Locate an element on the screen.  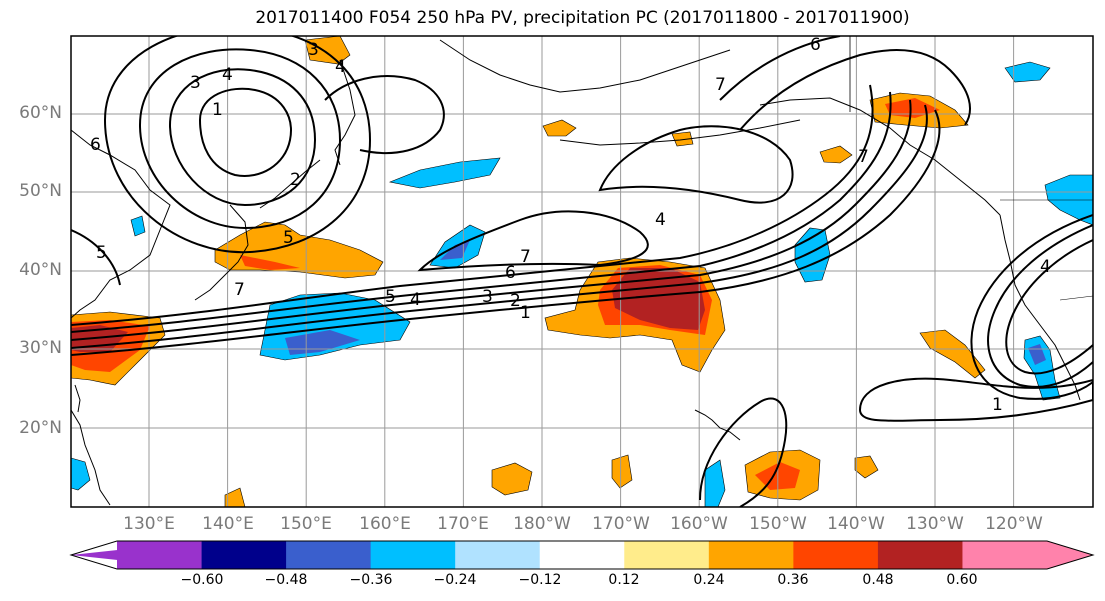
precip-positive-dateline-max is located at coordinates (658, 299).